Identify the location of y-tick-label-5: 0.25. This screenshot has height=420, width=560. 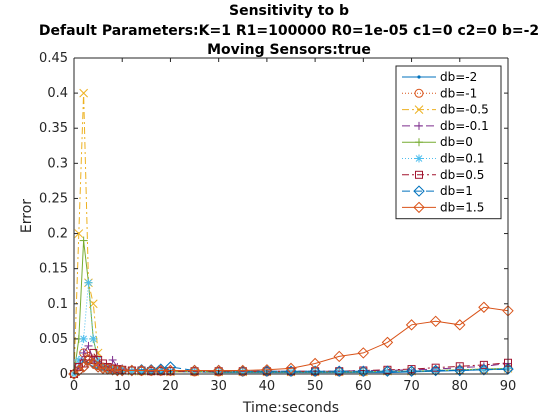
(53, 198).